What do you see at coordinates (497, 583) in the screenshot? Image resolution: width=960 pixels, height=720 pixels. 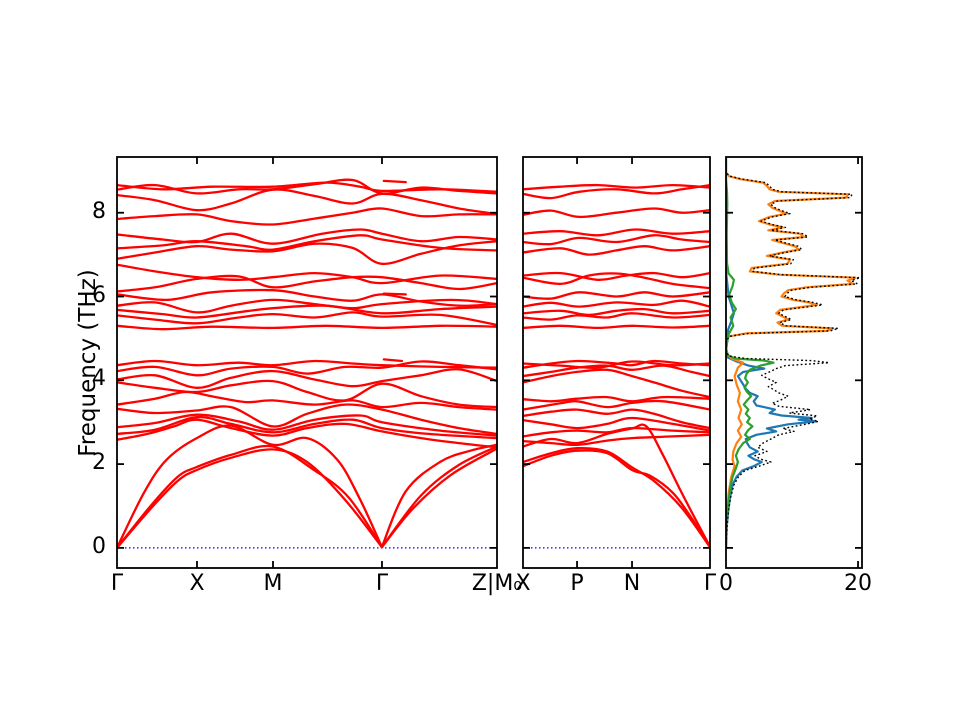 I see `xtick-label-ZM: Z|M₀` at bounding box center [497, 583].